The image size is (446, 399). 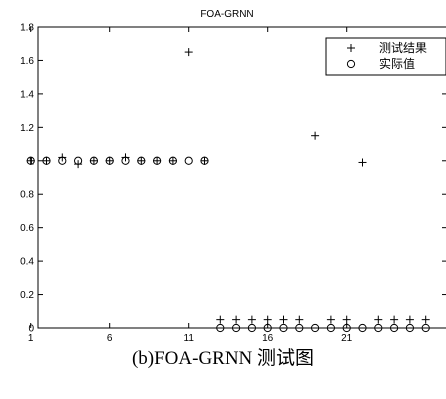 What do you see at coordinates (27, 28) in the screenshot?
I see `y-tick-label: 1.8` at bounding box center [27, 28].